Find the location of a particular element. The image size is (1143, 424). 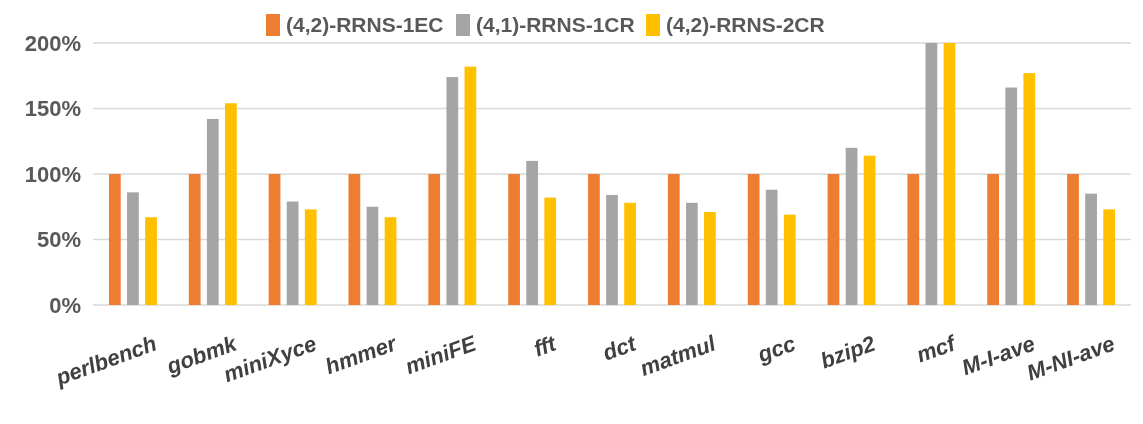

x-tick-label: dct is located at coordinates (620, 348).